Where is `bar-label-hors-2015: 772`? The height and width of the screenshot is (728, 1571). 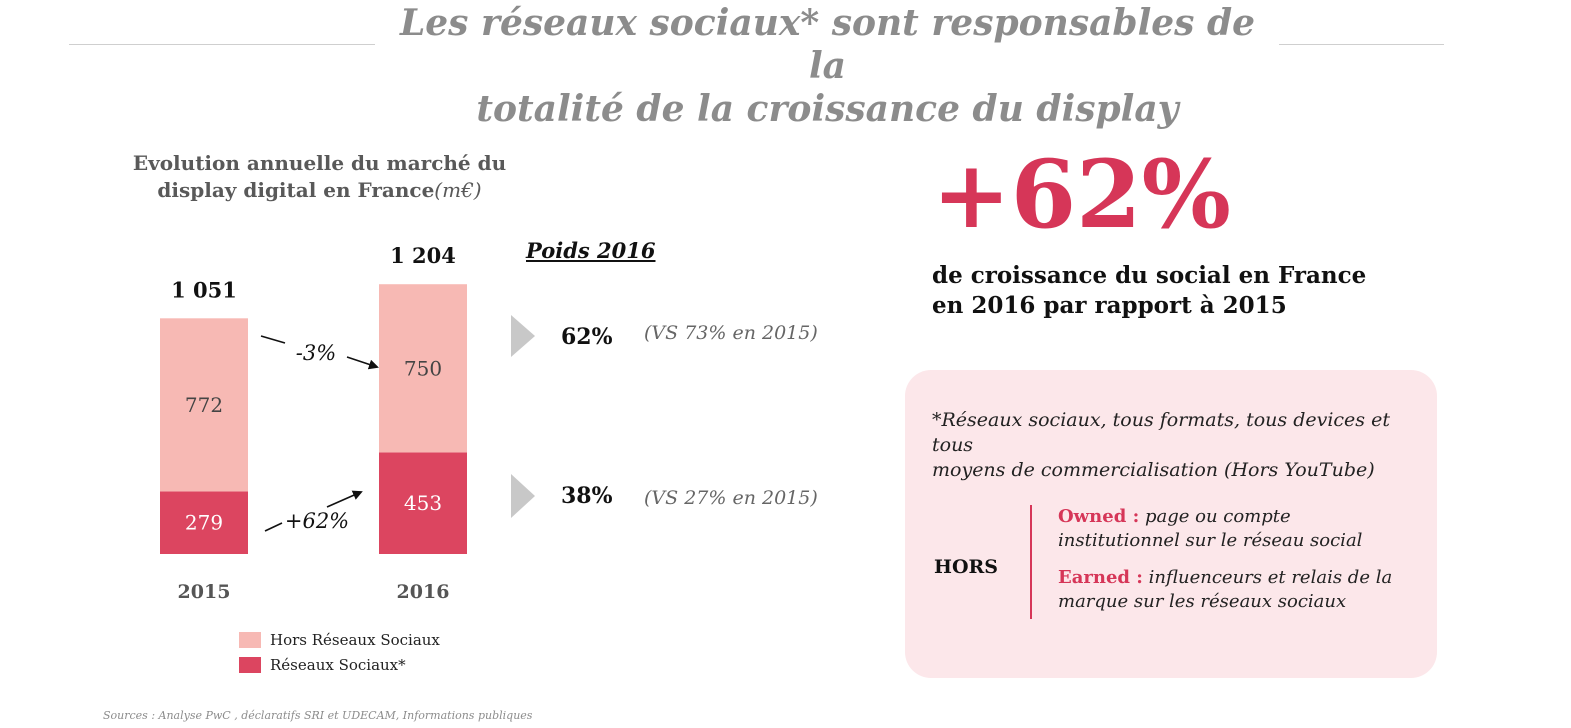
bar-label-hors-2015: 772 is located at coordinates (204, 405).